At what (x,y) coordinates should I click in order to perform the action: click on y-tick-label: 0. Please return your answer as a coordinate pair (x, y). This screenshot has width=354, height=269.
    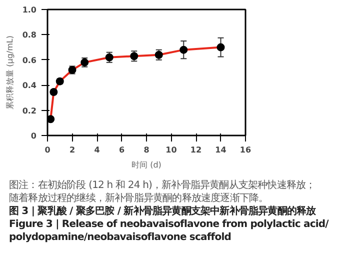
    Looking at the image, I should click on (33, 136).